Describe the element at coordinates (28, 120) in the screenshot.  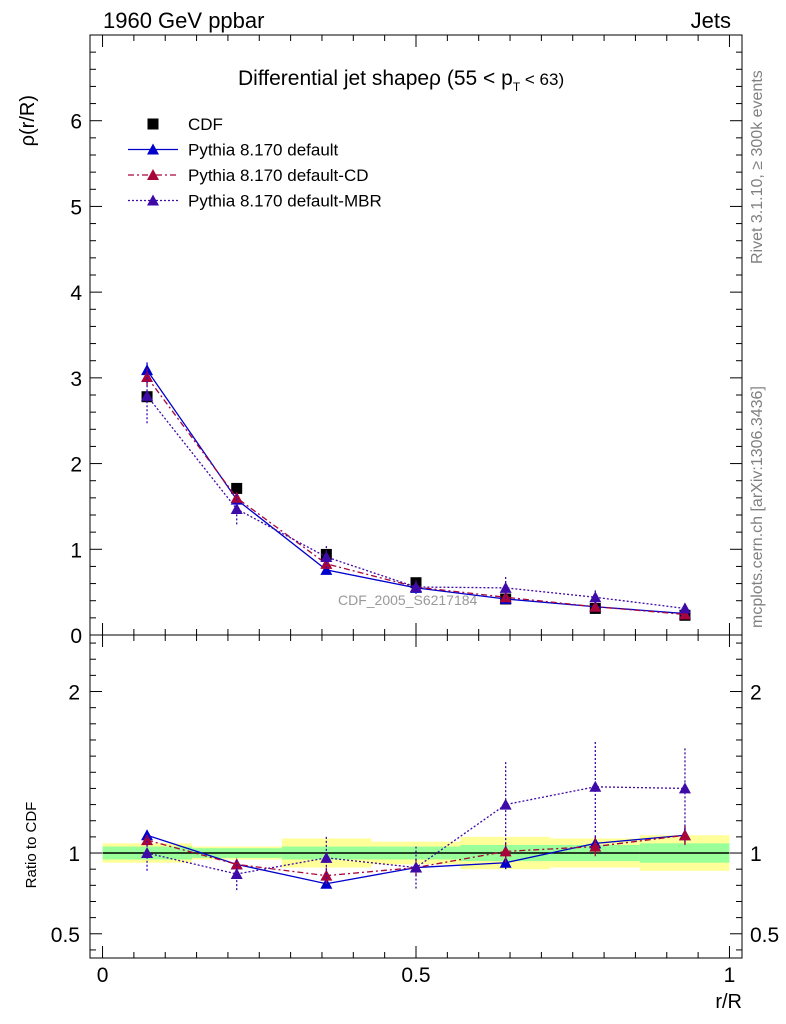
I see `main-y-axis-label: ρ(r/R)` at that location.